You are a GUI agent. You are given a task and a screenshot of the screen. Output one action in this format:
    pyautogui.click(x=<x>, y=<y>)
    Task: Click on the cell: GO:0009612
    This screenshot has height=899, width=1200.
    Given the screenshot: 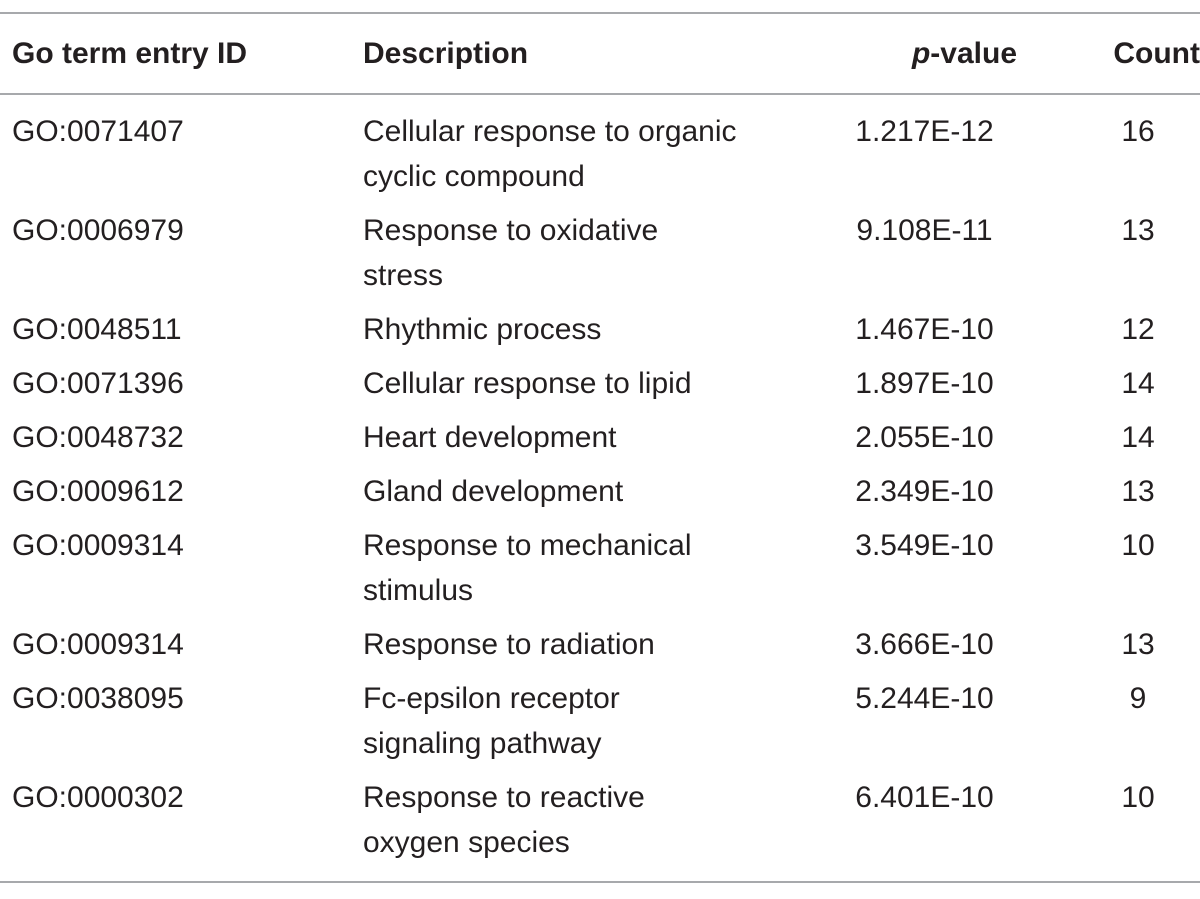 What is the action you would take?
    pyautogui.click(x=98, y=491)
    